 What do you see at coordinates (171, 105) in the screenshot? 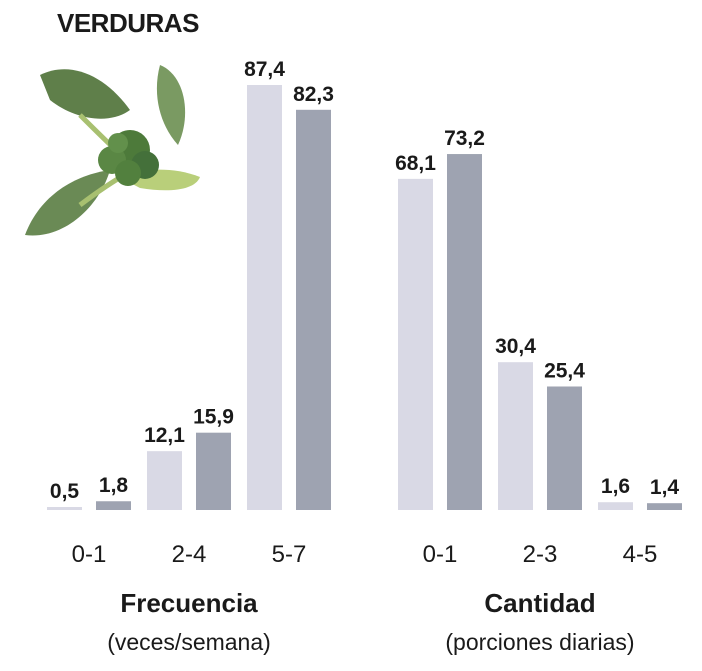
I see `leaf-right-top` at bounding box center [171, 105].